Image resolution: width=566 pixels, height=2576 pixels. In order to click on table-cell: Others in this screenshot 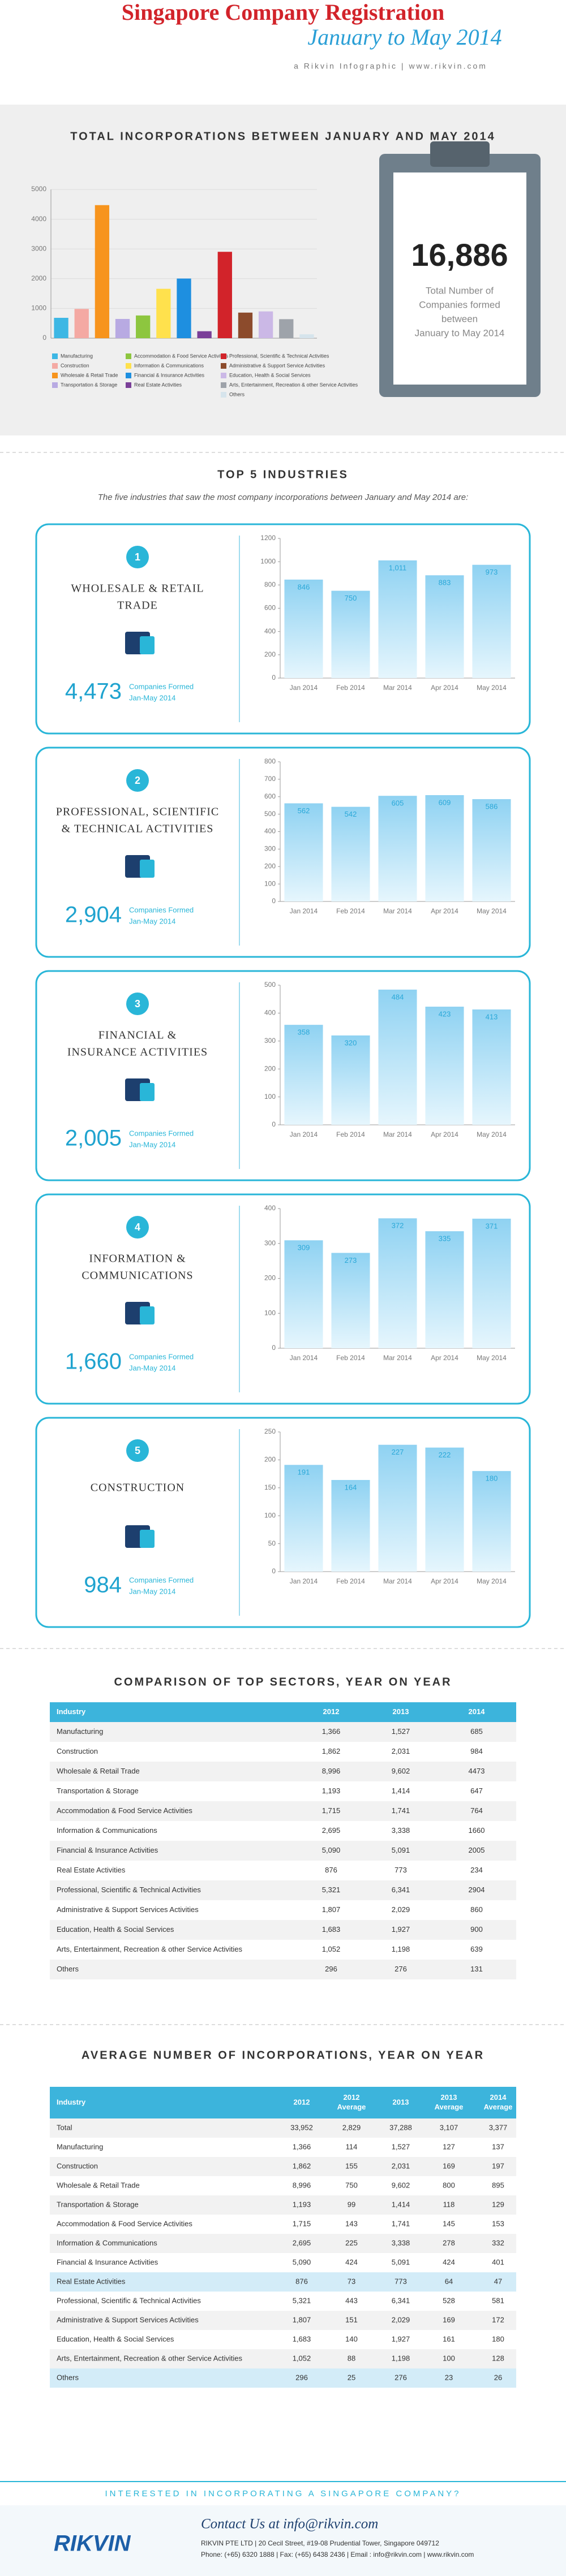, I will do `click(68, 1969)`.